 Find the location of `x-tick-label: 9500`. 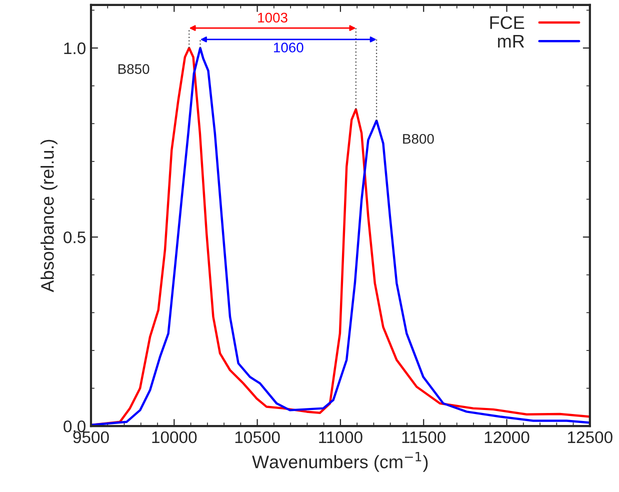

x-tick-label: 9500 is located at coordinates (91, 437).